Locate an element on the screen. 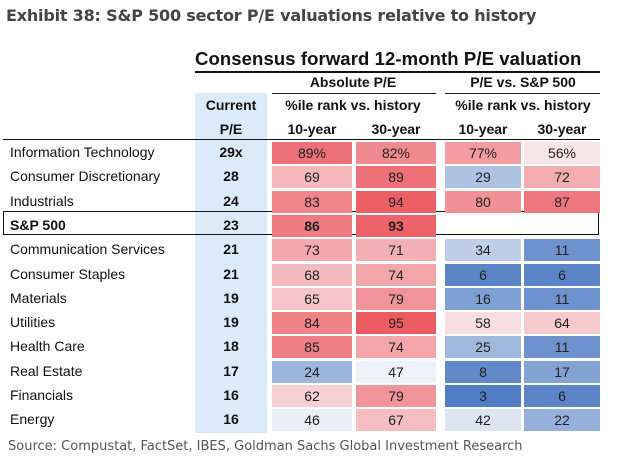 The width and height of the screenshot is (633, 471). cell-rel10-real-estate: 8 is located at coordinates (483, 371).